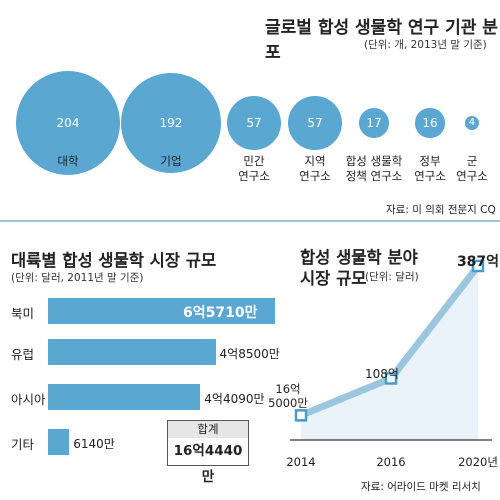 The image size is (500, 500). I want to click on line-chart-source: 자료: 어라이드 마켓 리서치, so click(421, 487).